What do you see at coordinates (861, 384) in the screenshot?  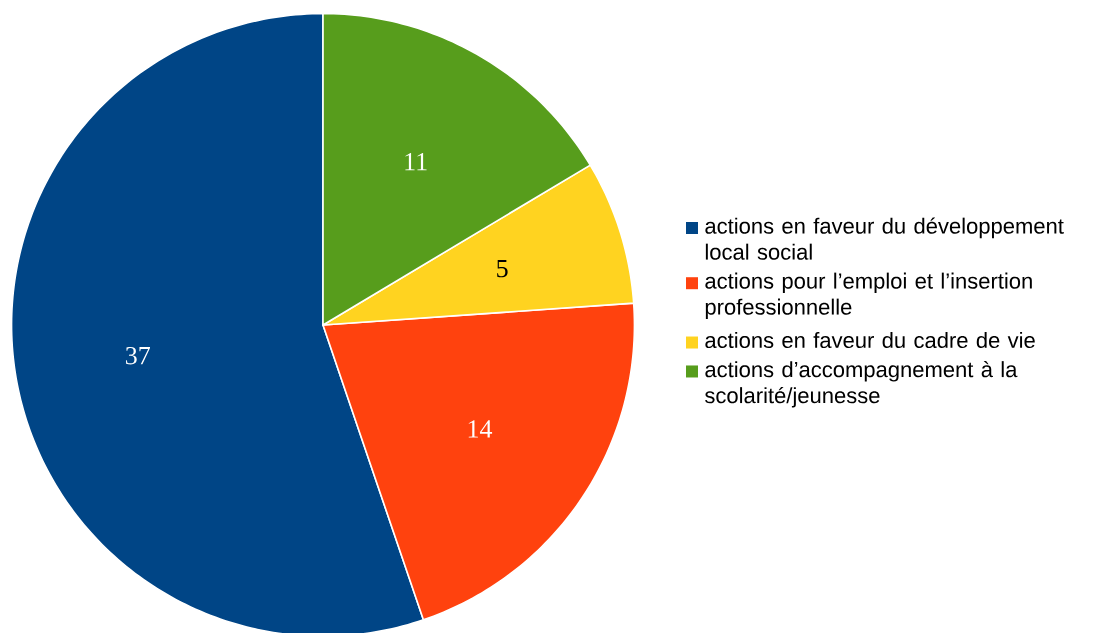 I see `legend-label: actions d’accompagnement à la scolarité/jeunesse` at bounding box center [861, 384].